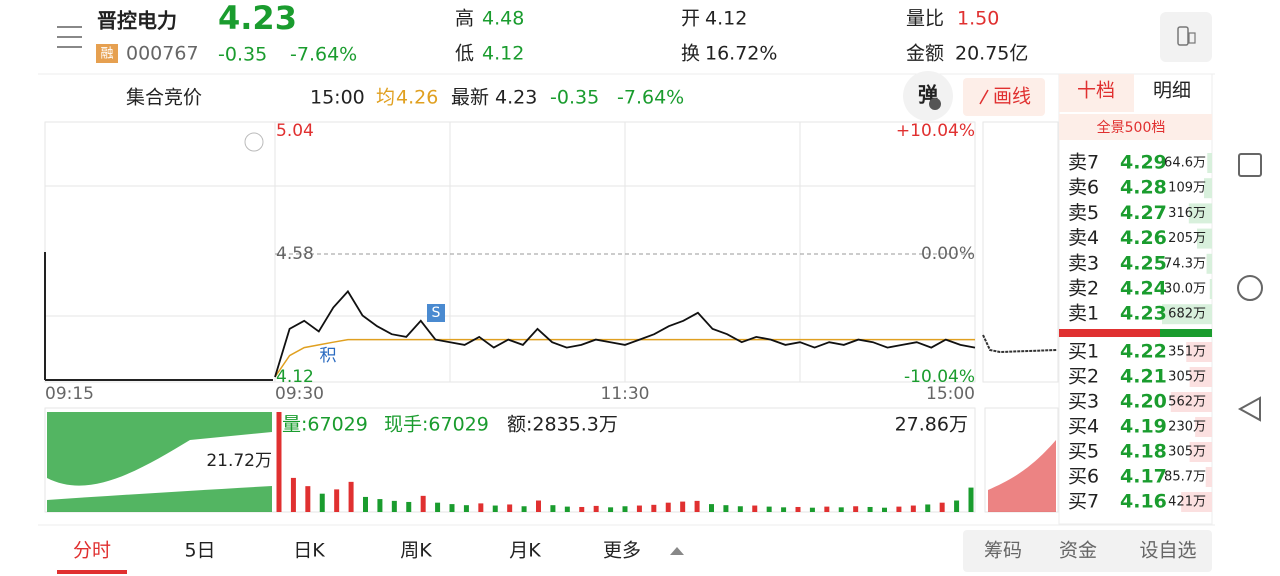 The image size is (1280, 576). What do you see at coordinates (337, 98) in the screenshot?
I see `time: 15:00` at bounding box center [337, 98].